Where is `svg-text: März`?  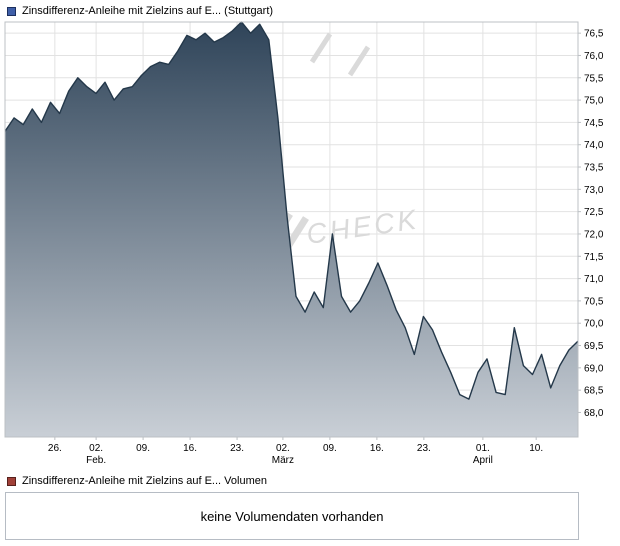 svg-text: März is located at coordinates (283, 460).